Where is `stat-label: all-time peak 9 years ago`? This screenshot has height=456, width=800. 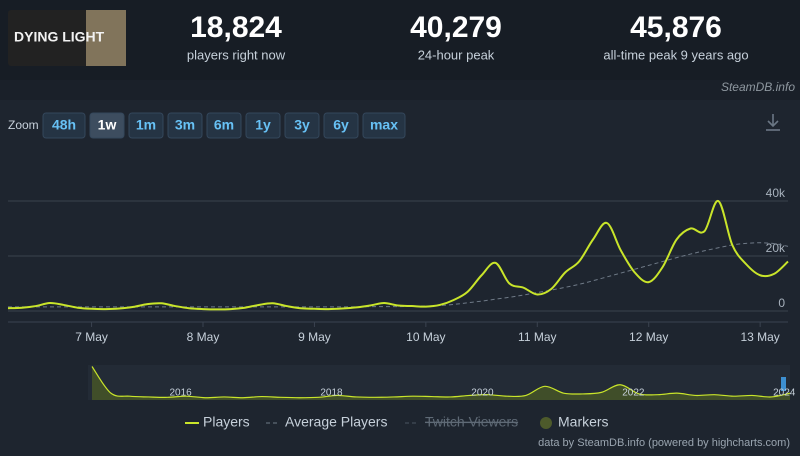 stat-label: all-time peak 9 years ago is located at coordinates (675, 54).